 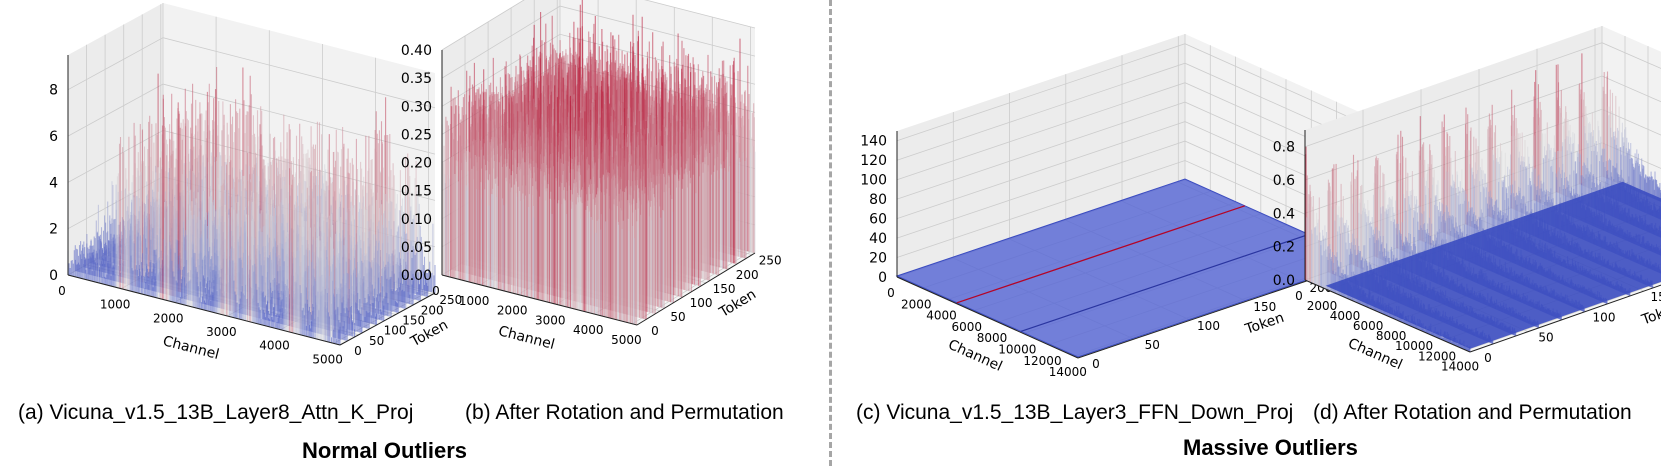 I want to click on y-tick-label: 200, so click(x=432, y=310).